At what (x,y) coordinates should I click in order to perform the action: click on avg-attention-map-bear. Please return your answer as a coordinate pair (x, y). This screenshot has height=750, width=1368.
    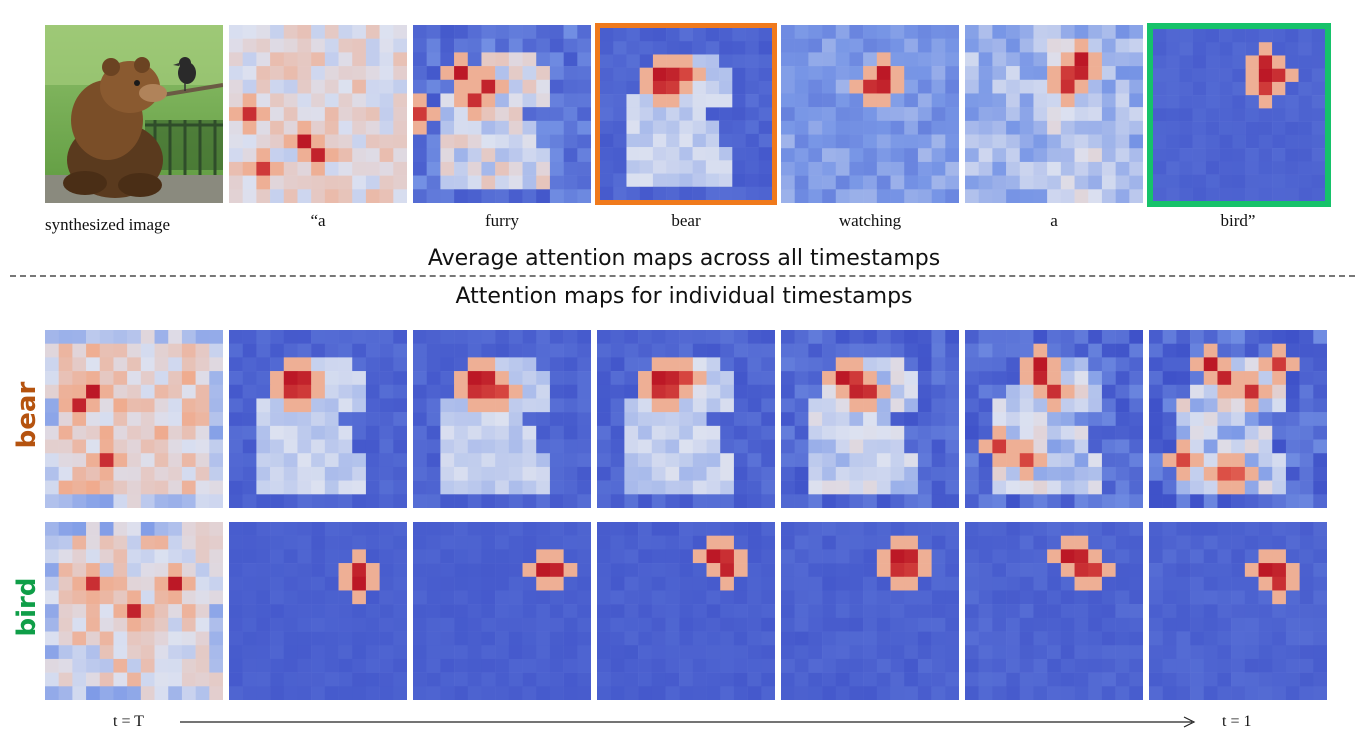
    Looking at the image, I should click on (686, 114).